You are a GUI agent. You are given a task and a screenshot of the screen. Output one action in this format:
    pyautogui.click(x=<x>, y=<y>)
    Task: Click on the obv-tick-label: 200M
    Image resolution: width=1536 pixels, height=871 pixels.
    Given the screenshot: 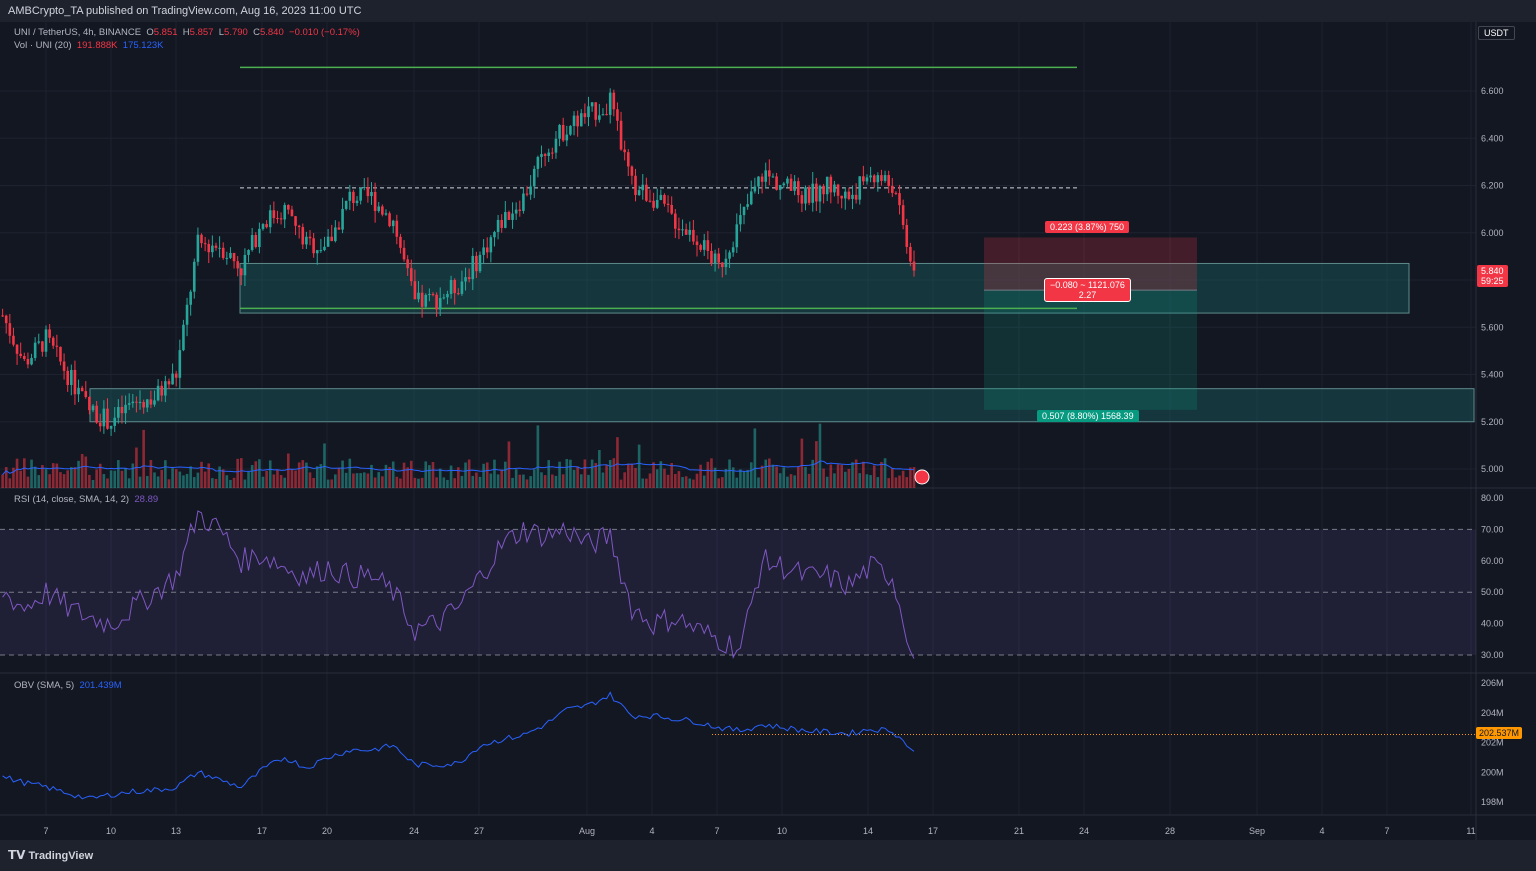 What is the action you would take?
    pyautogui.click(x=1492, y=772)
    